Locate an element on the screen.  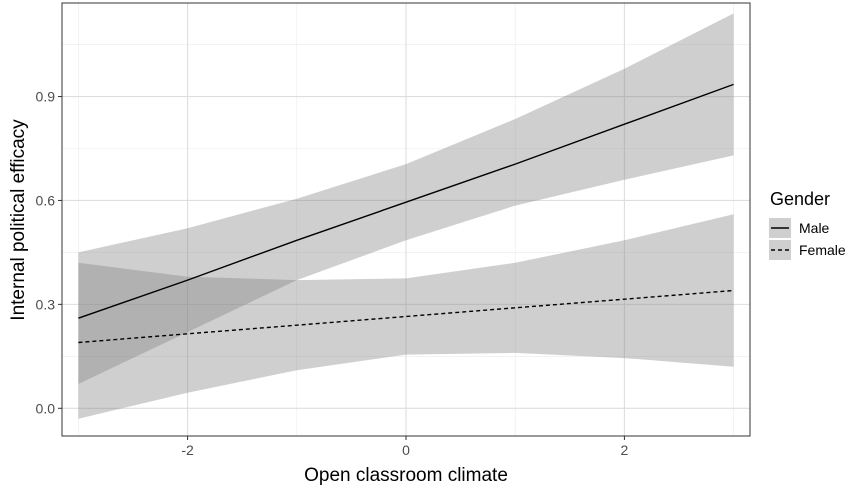
series-line-female is located at coordinates (406, 316).